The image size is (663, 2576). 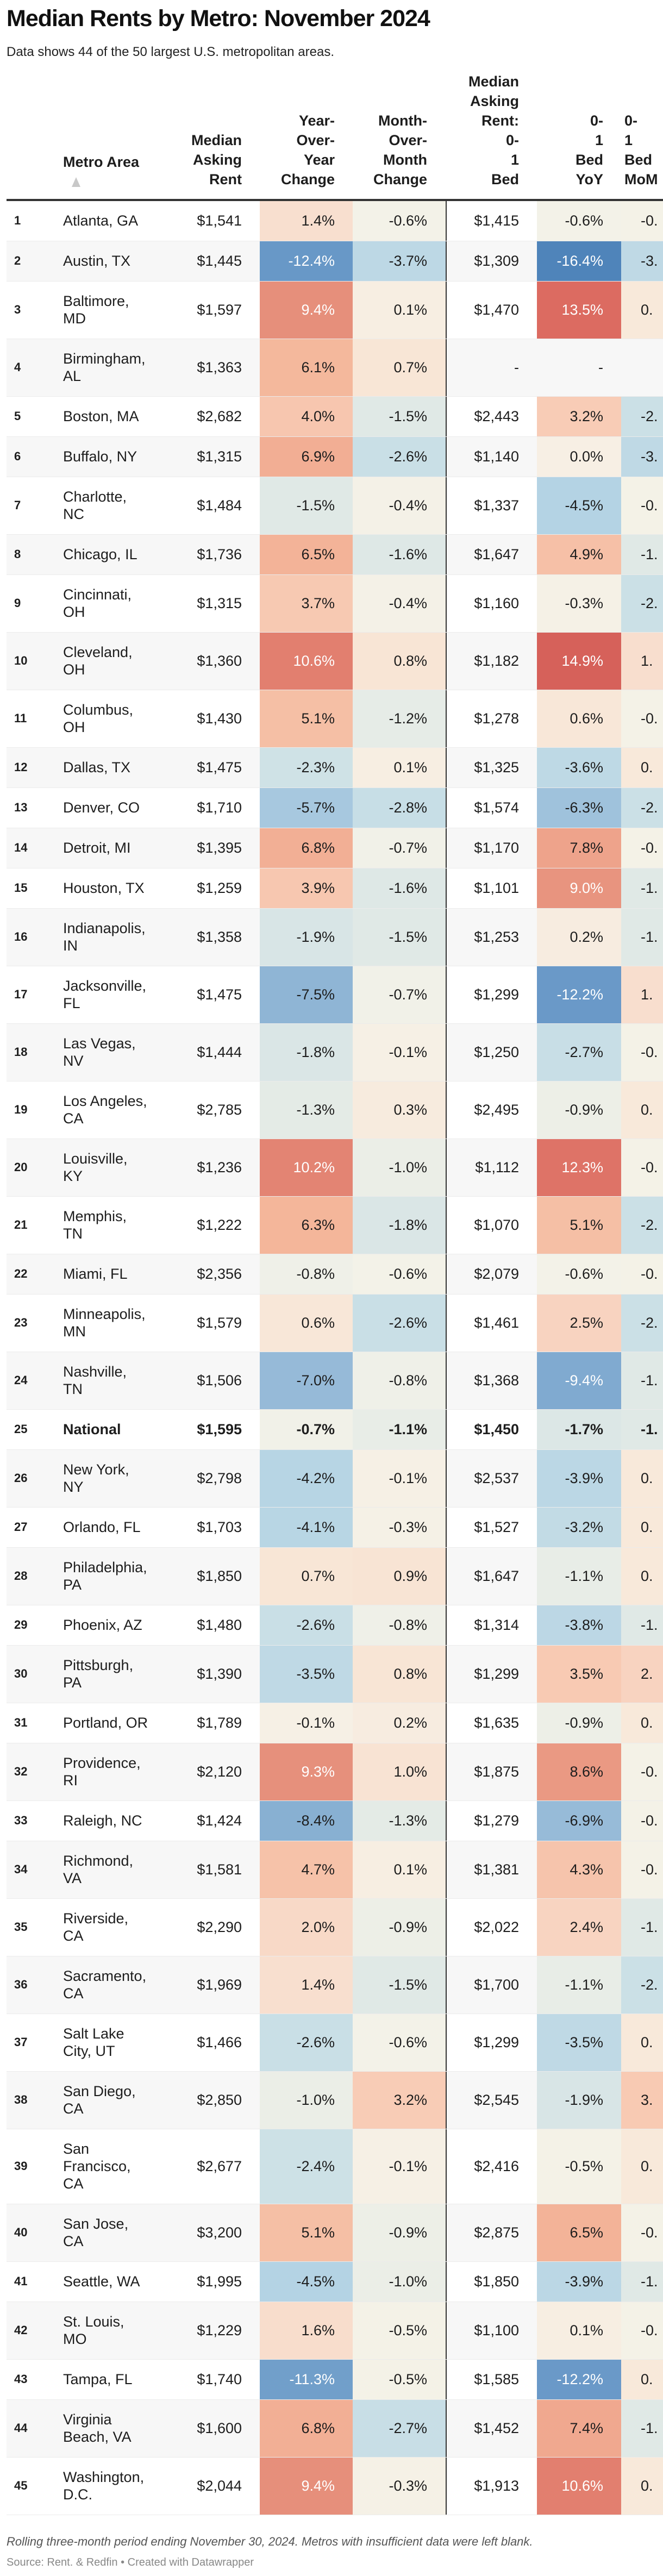 I want to click on cell-metro: Los Angeles, CA, so click(x=105, y=1110).